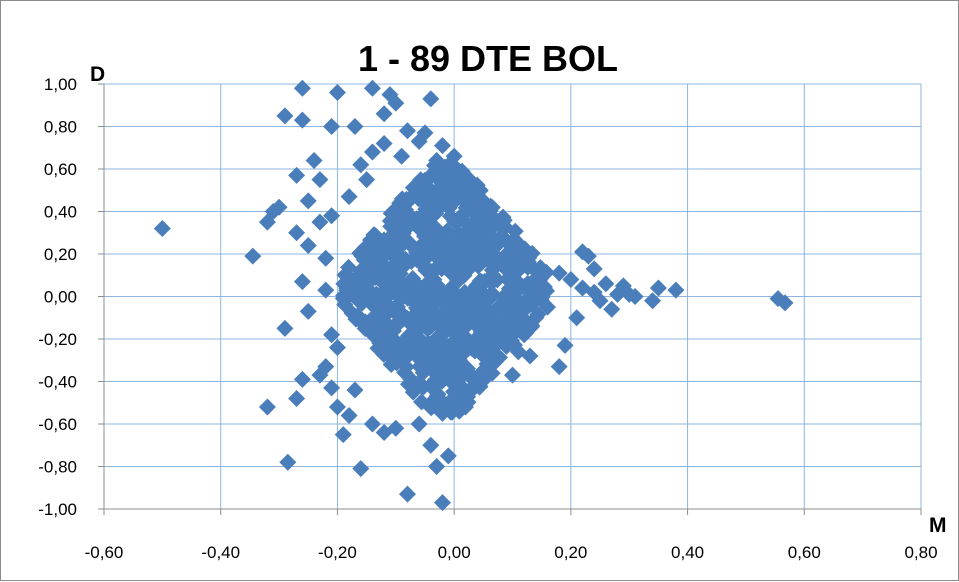  Describe the element at coordinates (60, 169) in the screenshot. I see `y-tick-label: 0,60` at that location.